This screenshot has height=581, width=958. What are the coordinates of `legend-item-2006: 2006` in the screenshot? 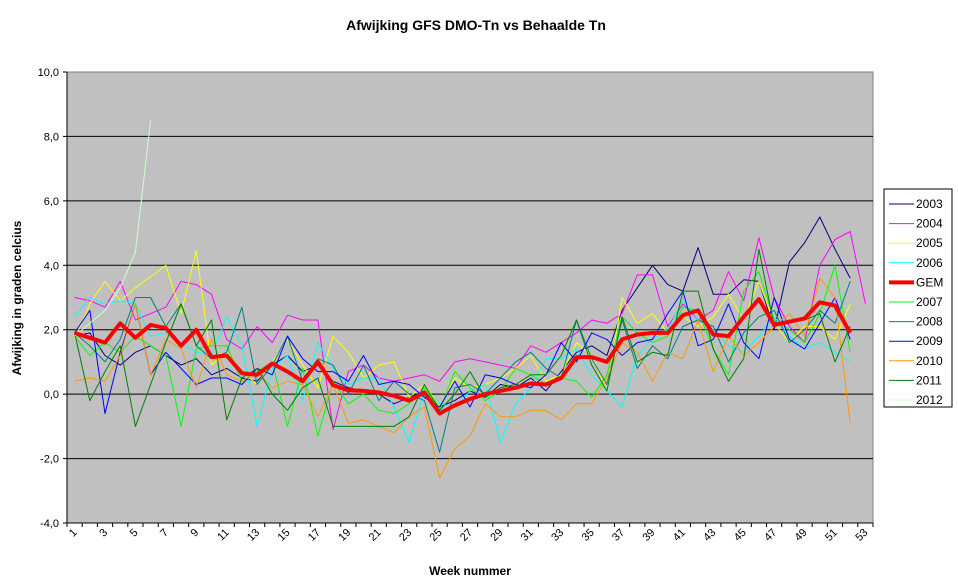 It's located at (916, 263).